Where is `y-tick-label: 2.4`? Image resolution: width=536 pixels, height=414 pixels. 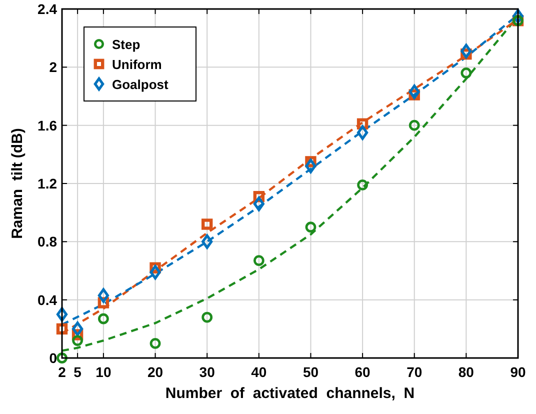 y-tick-label: 2.4 is located at coordinates (48, 9).